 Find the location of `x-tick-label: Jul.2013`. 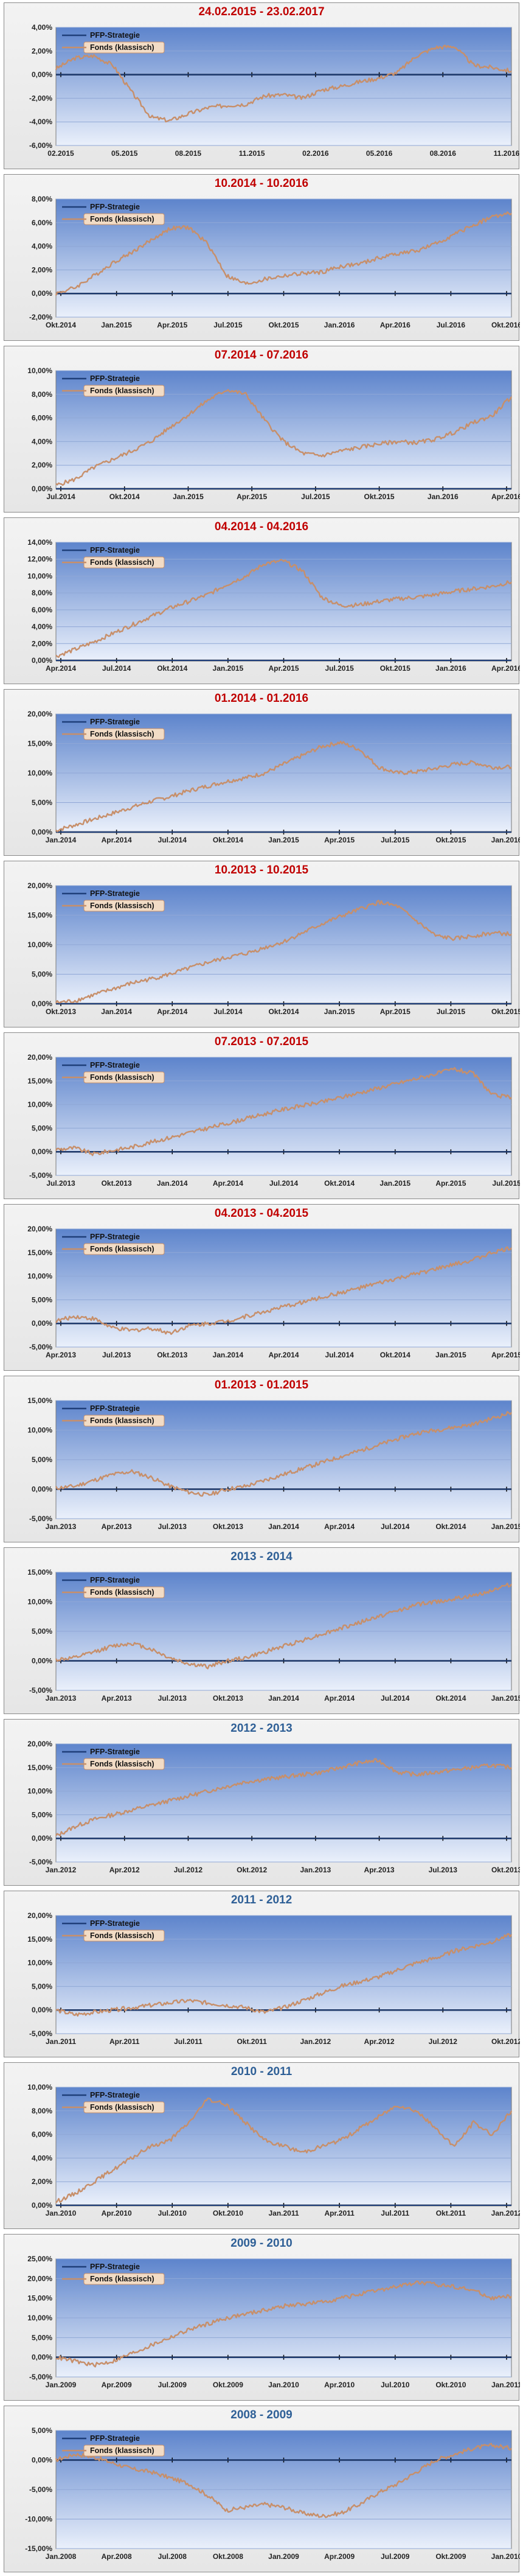

x-tick-label: Jul.2013 is located at coordinates (172, 1526).